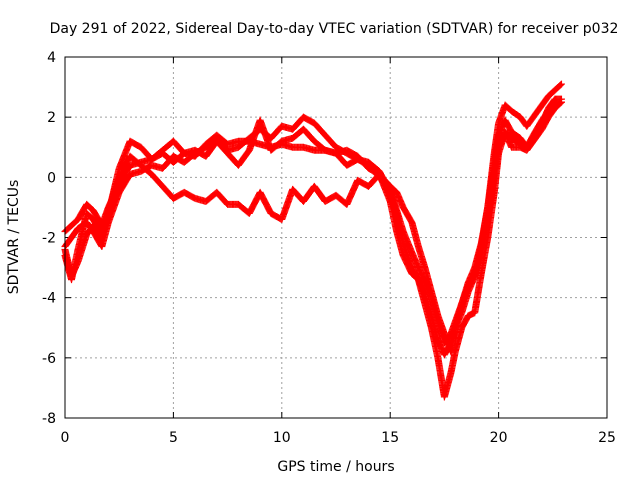 Image resolution: width=640 pixels, height=480 pixels. Describe the element at coordinates (49, 419) in the screenshot. I see `y-tick-label: -8` at that location.